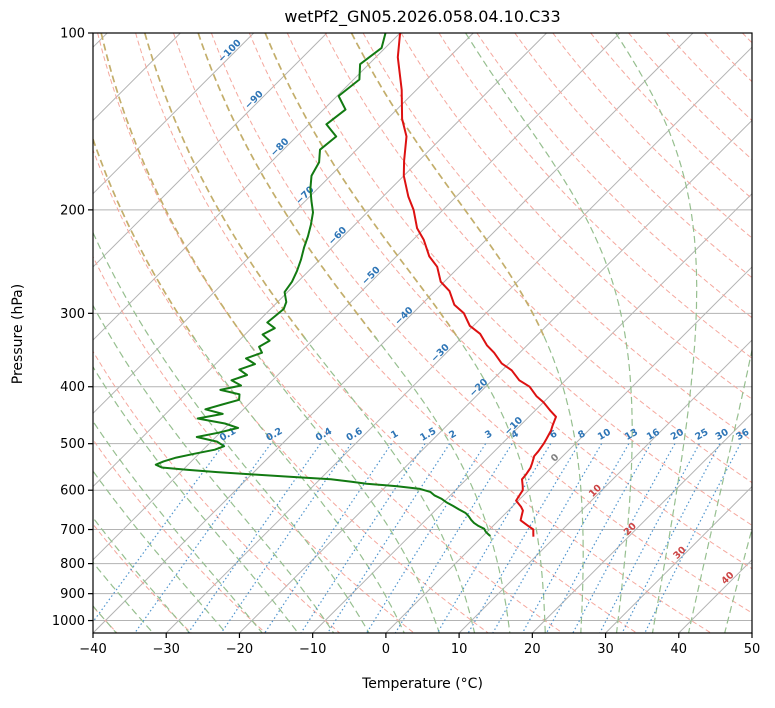 The image size is (775, 708). What do you see at coordinates (72, 210) in the screenshot?
I see `svg-text: 200` at bounding box center [72, 210].